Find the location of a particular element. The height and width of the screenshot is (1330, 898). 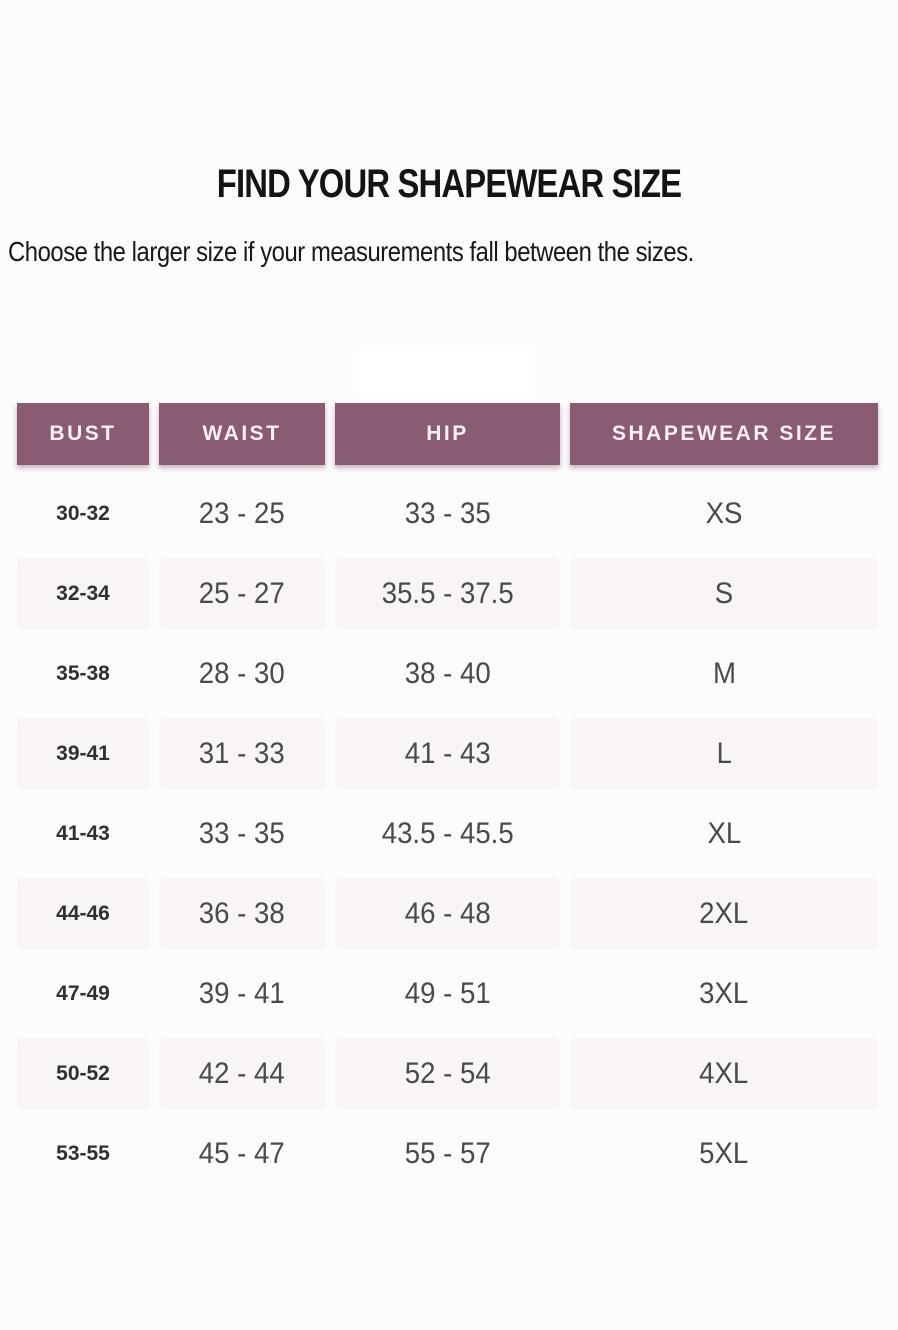

table-row: 47-49 39 - 41 49 - 51 3XL is located at coordinates (447, 995).